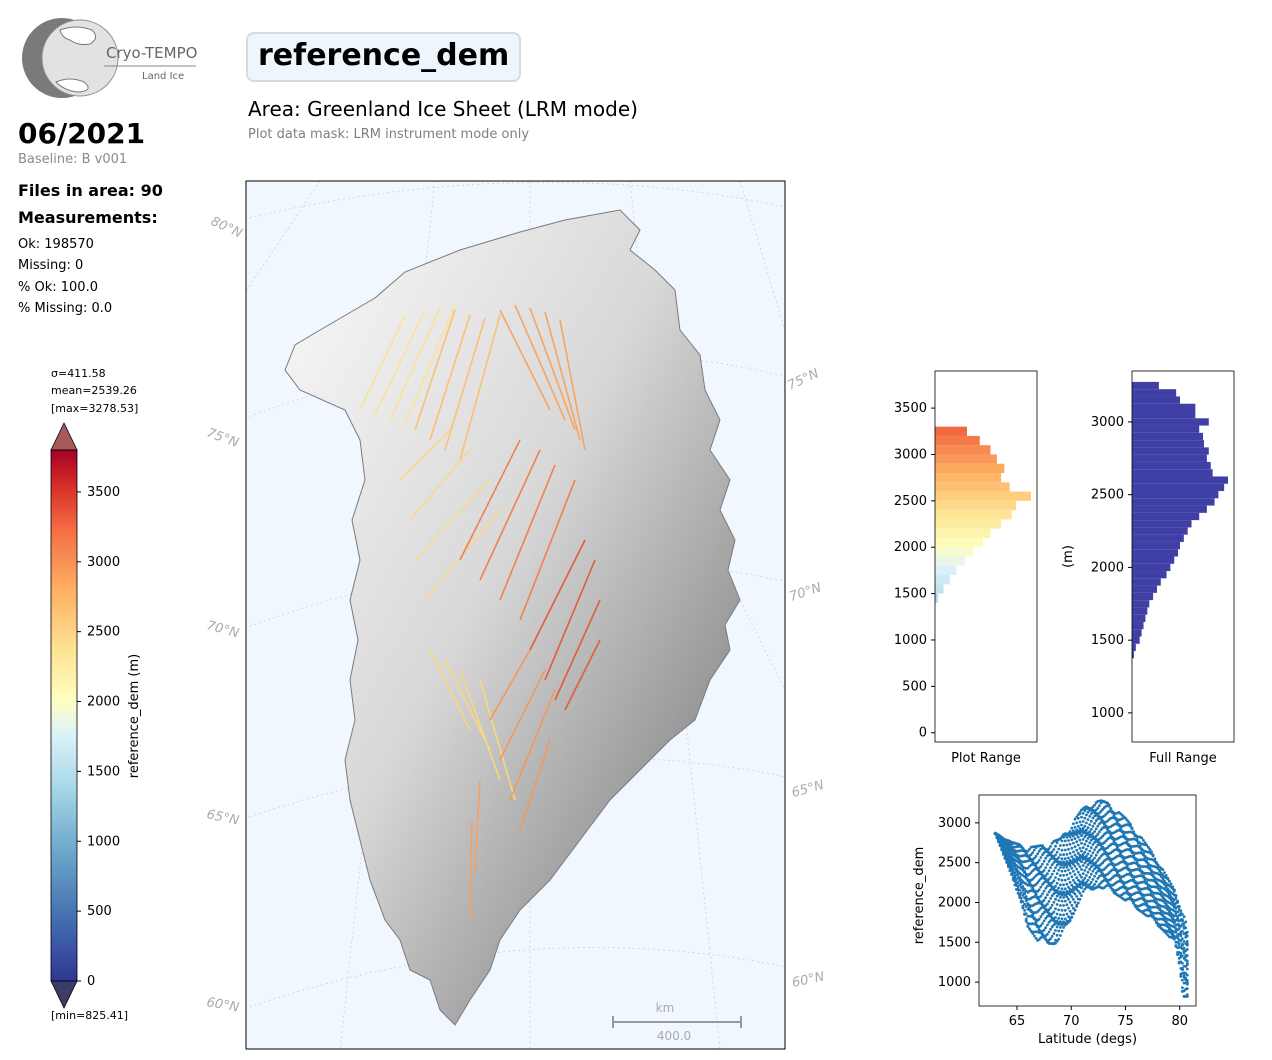  What do you see at coordinates (1071, 1021) in the screenshot?
I see `scatter-xtick-label: 70` at bounding box center [1071, 1021].